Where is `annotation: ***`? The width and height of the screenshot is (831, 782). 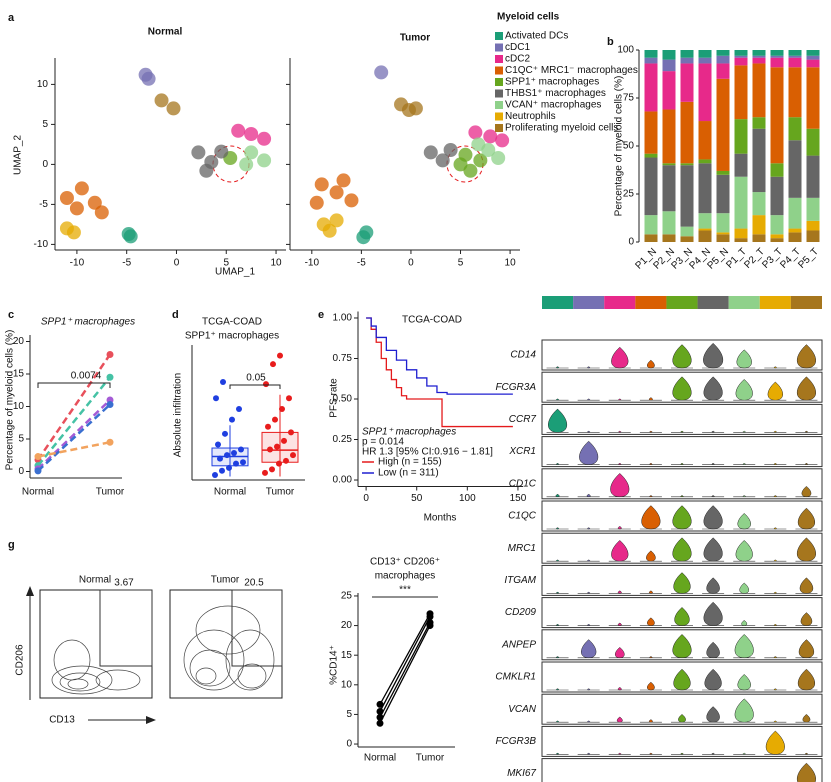
annotation: *** is located at coordinates (405, 590).